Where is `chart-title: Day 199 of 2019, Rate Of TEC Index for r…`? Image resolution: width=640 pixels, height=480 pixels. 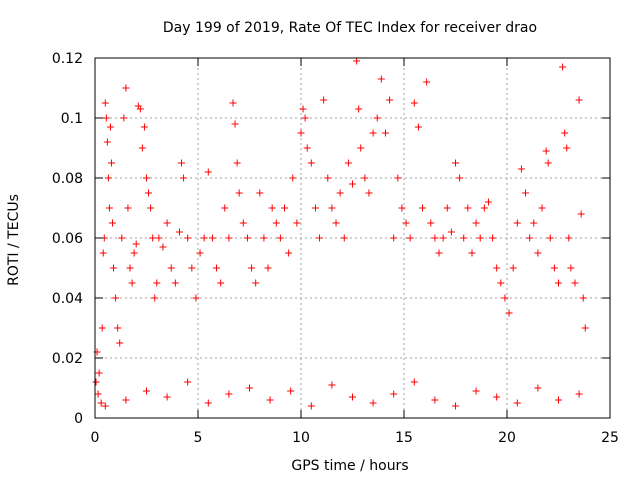 chart-title: Day 199 of 2019, Rate Of TEC Index for r… is located at coordinates (350, 28).